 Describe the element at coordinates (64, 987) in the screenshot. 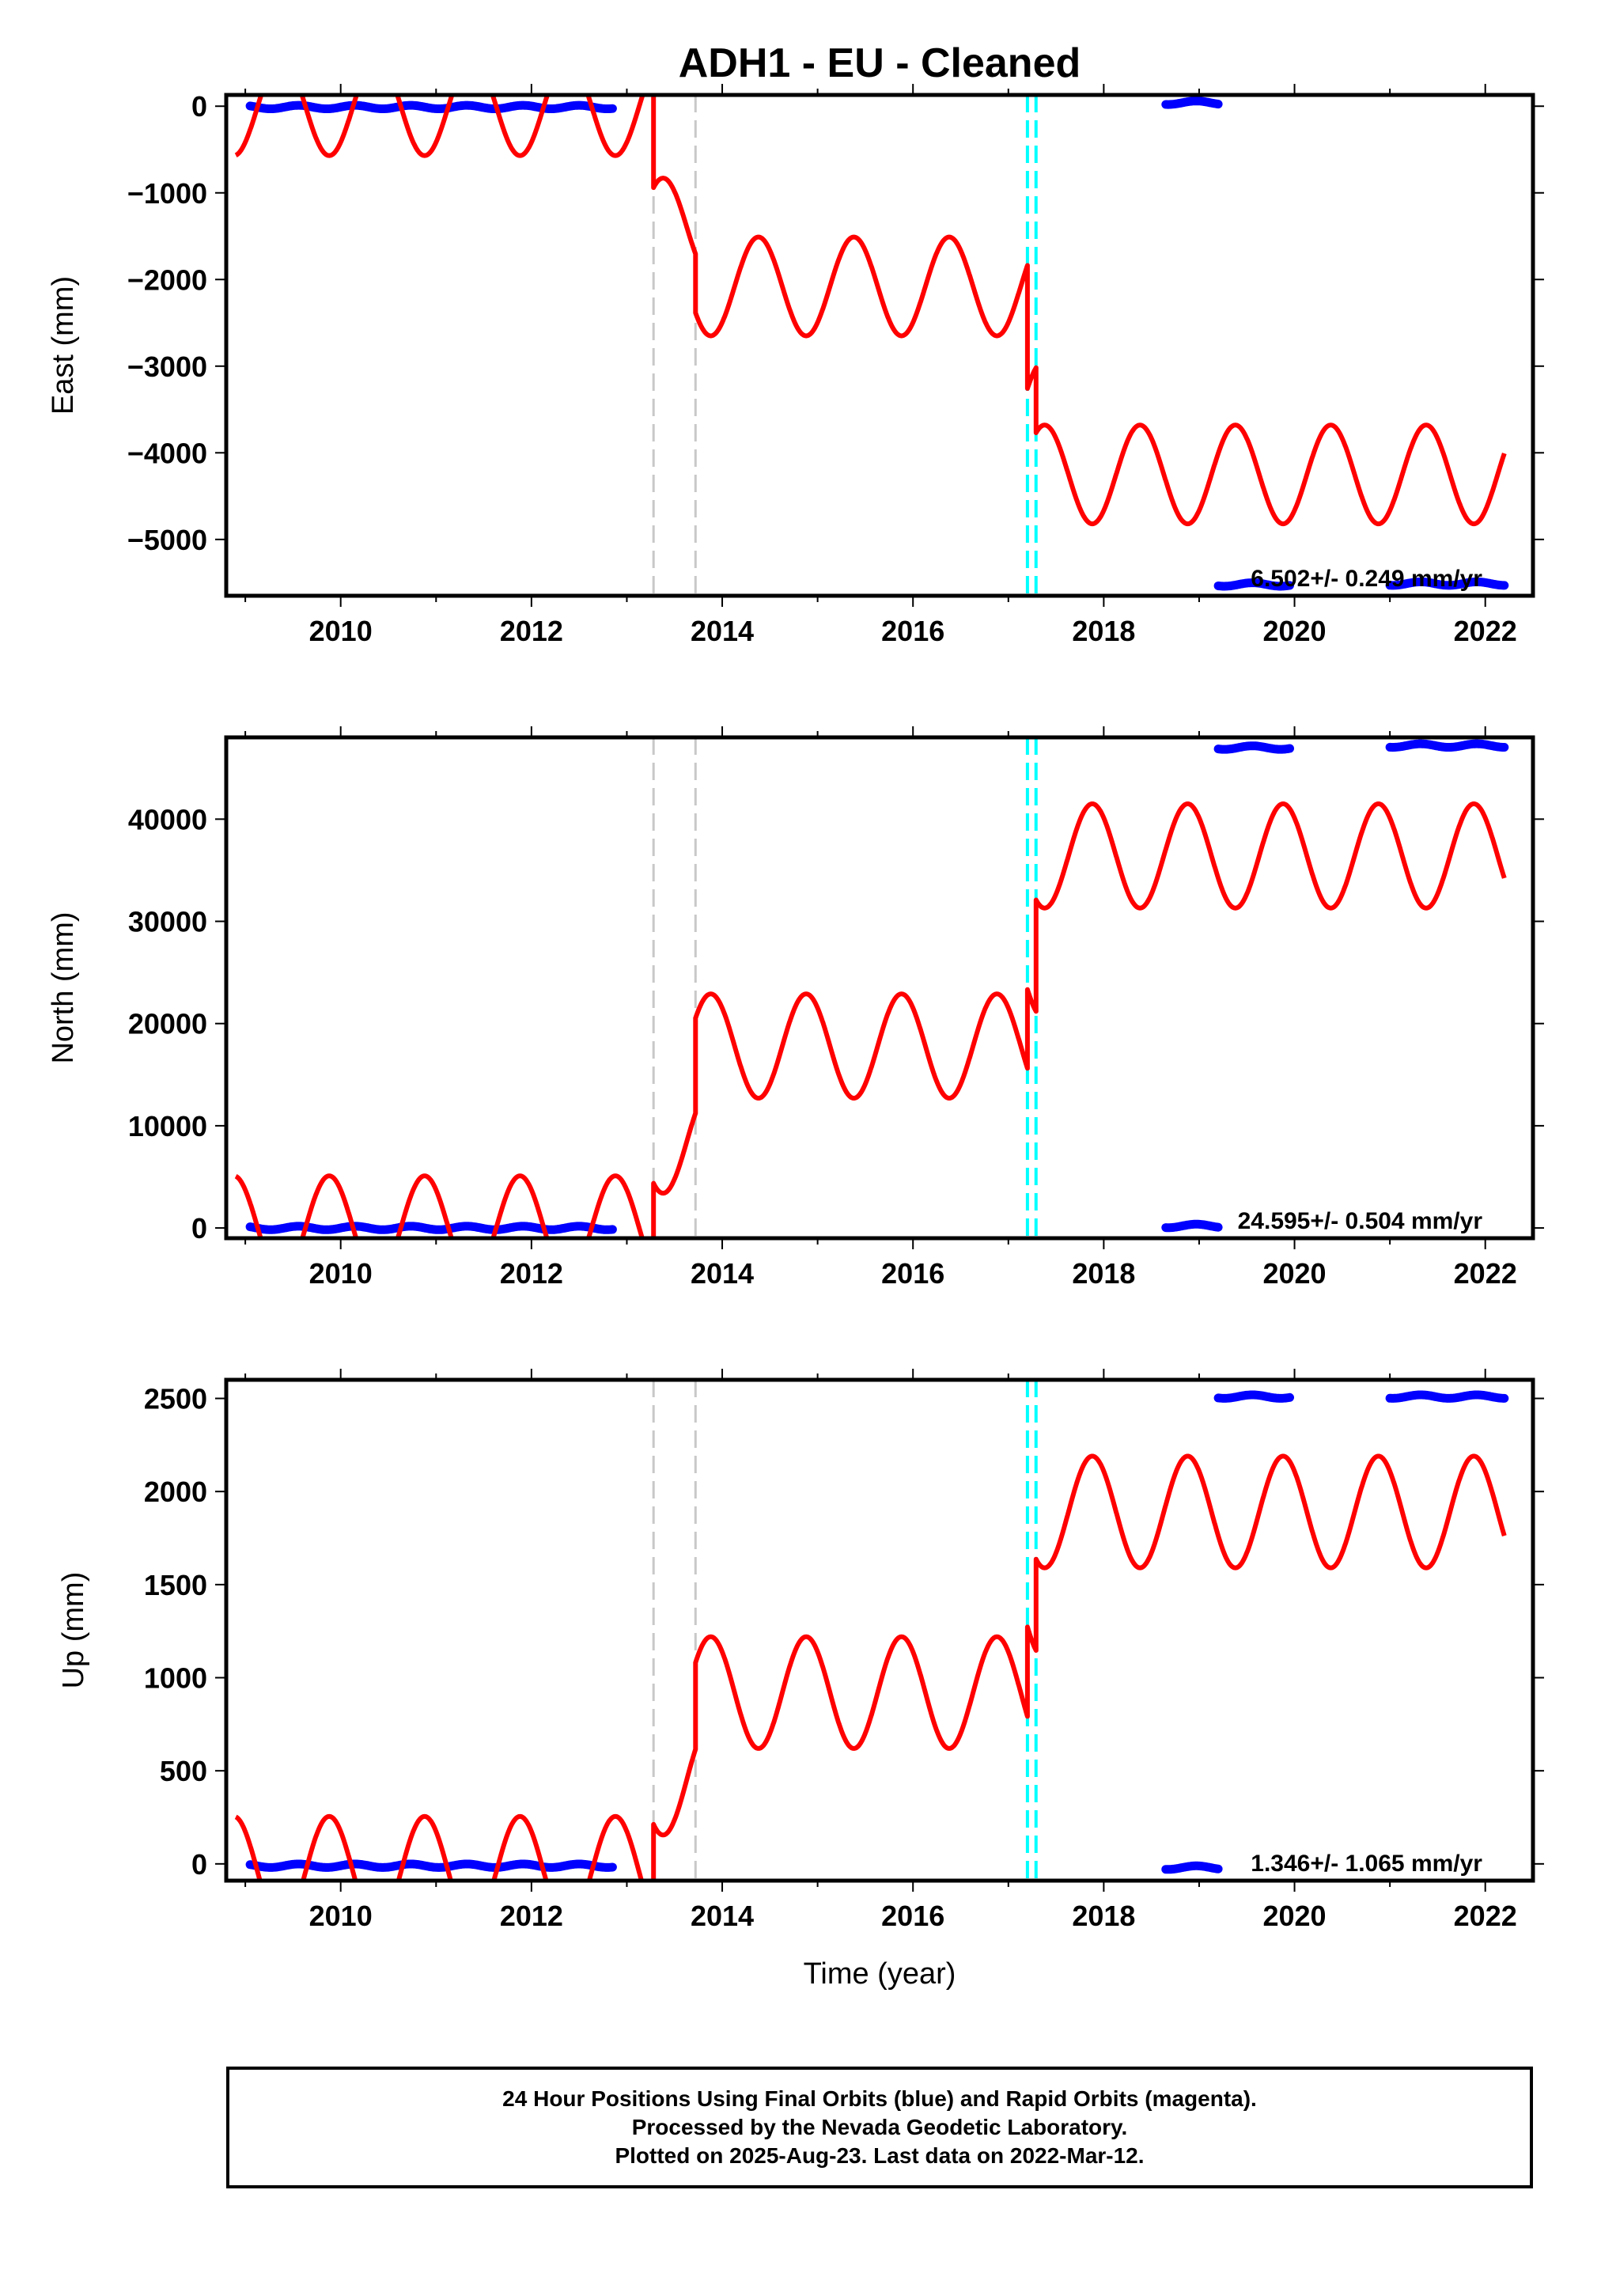

I see `y-axis-label: North (mm)` at that location.